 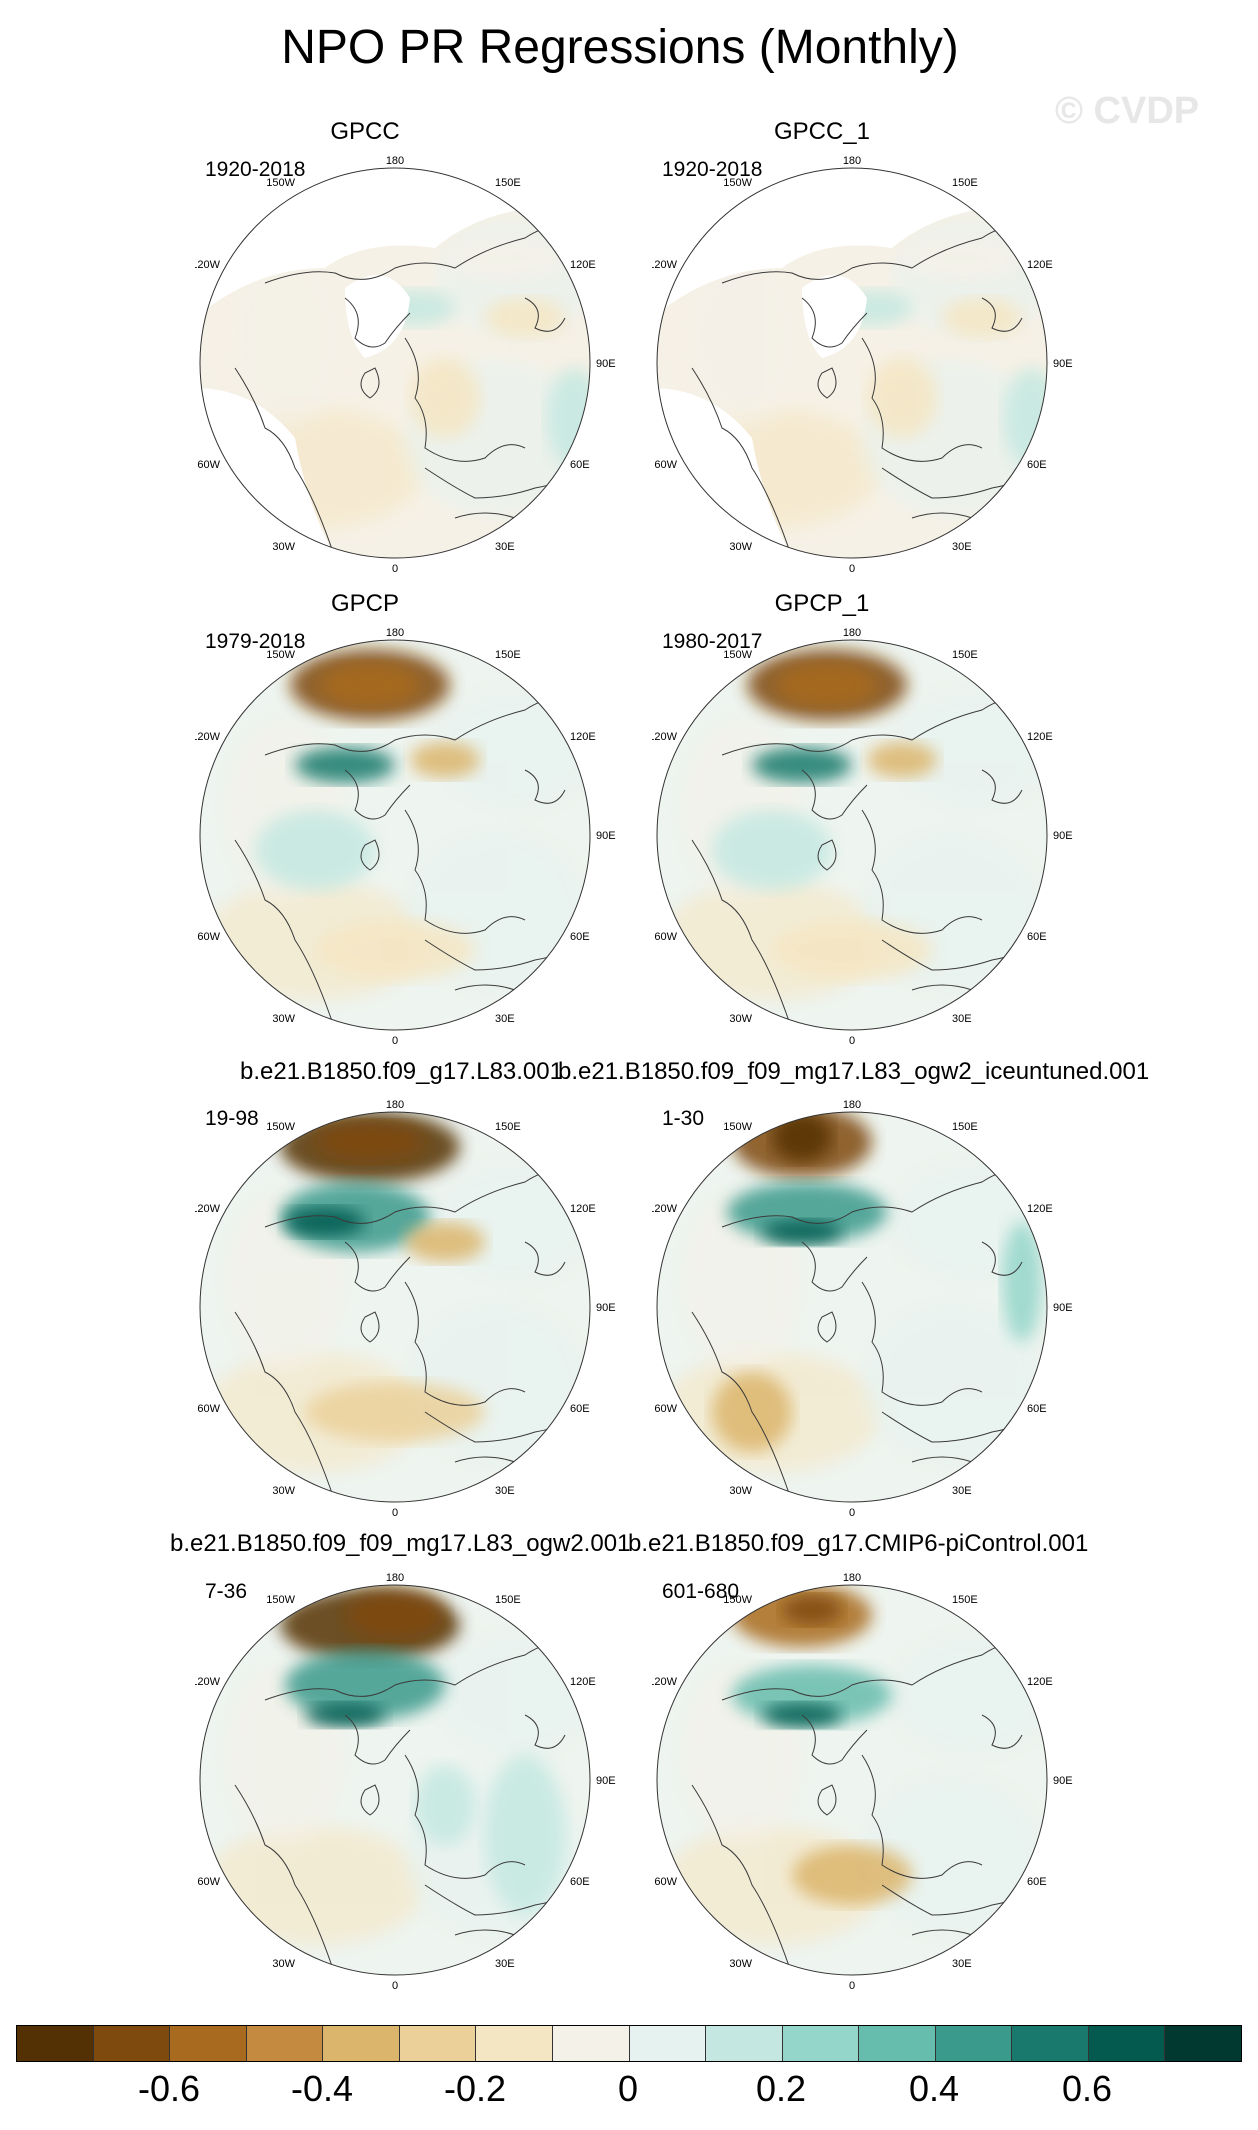 What do you see at coordinates (255, 169) in the screenshot?
I see `panel-period: 1920-2018` at bounding box center [255, 169].